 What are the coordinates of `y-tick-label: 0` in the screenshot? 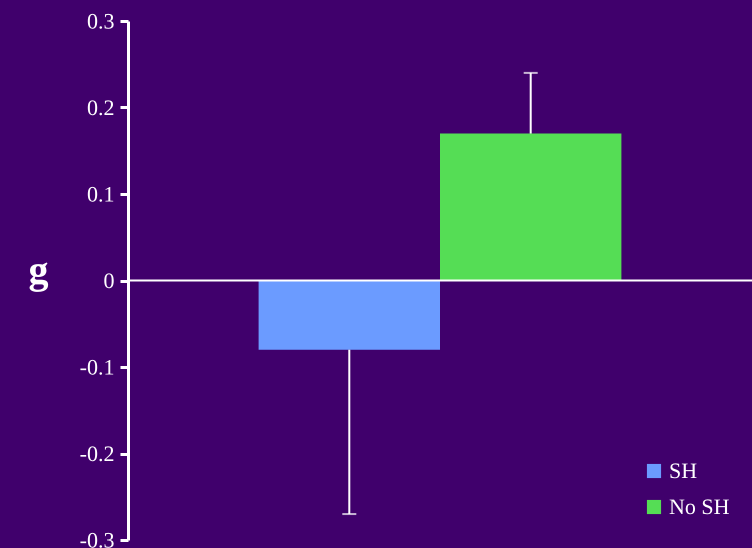 It's located at (109, 280).